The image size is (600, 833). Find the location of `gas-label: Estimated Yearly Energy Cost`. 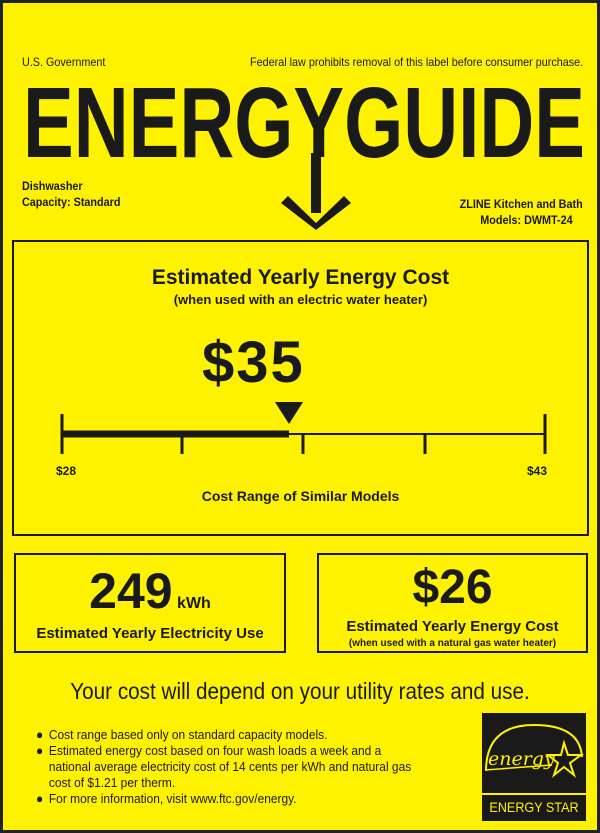

gas-label: Estimated Yearly Energy Cost is located at coordinates (452, 626).